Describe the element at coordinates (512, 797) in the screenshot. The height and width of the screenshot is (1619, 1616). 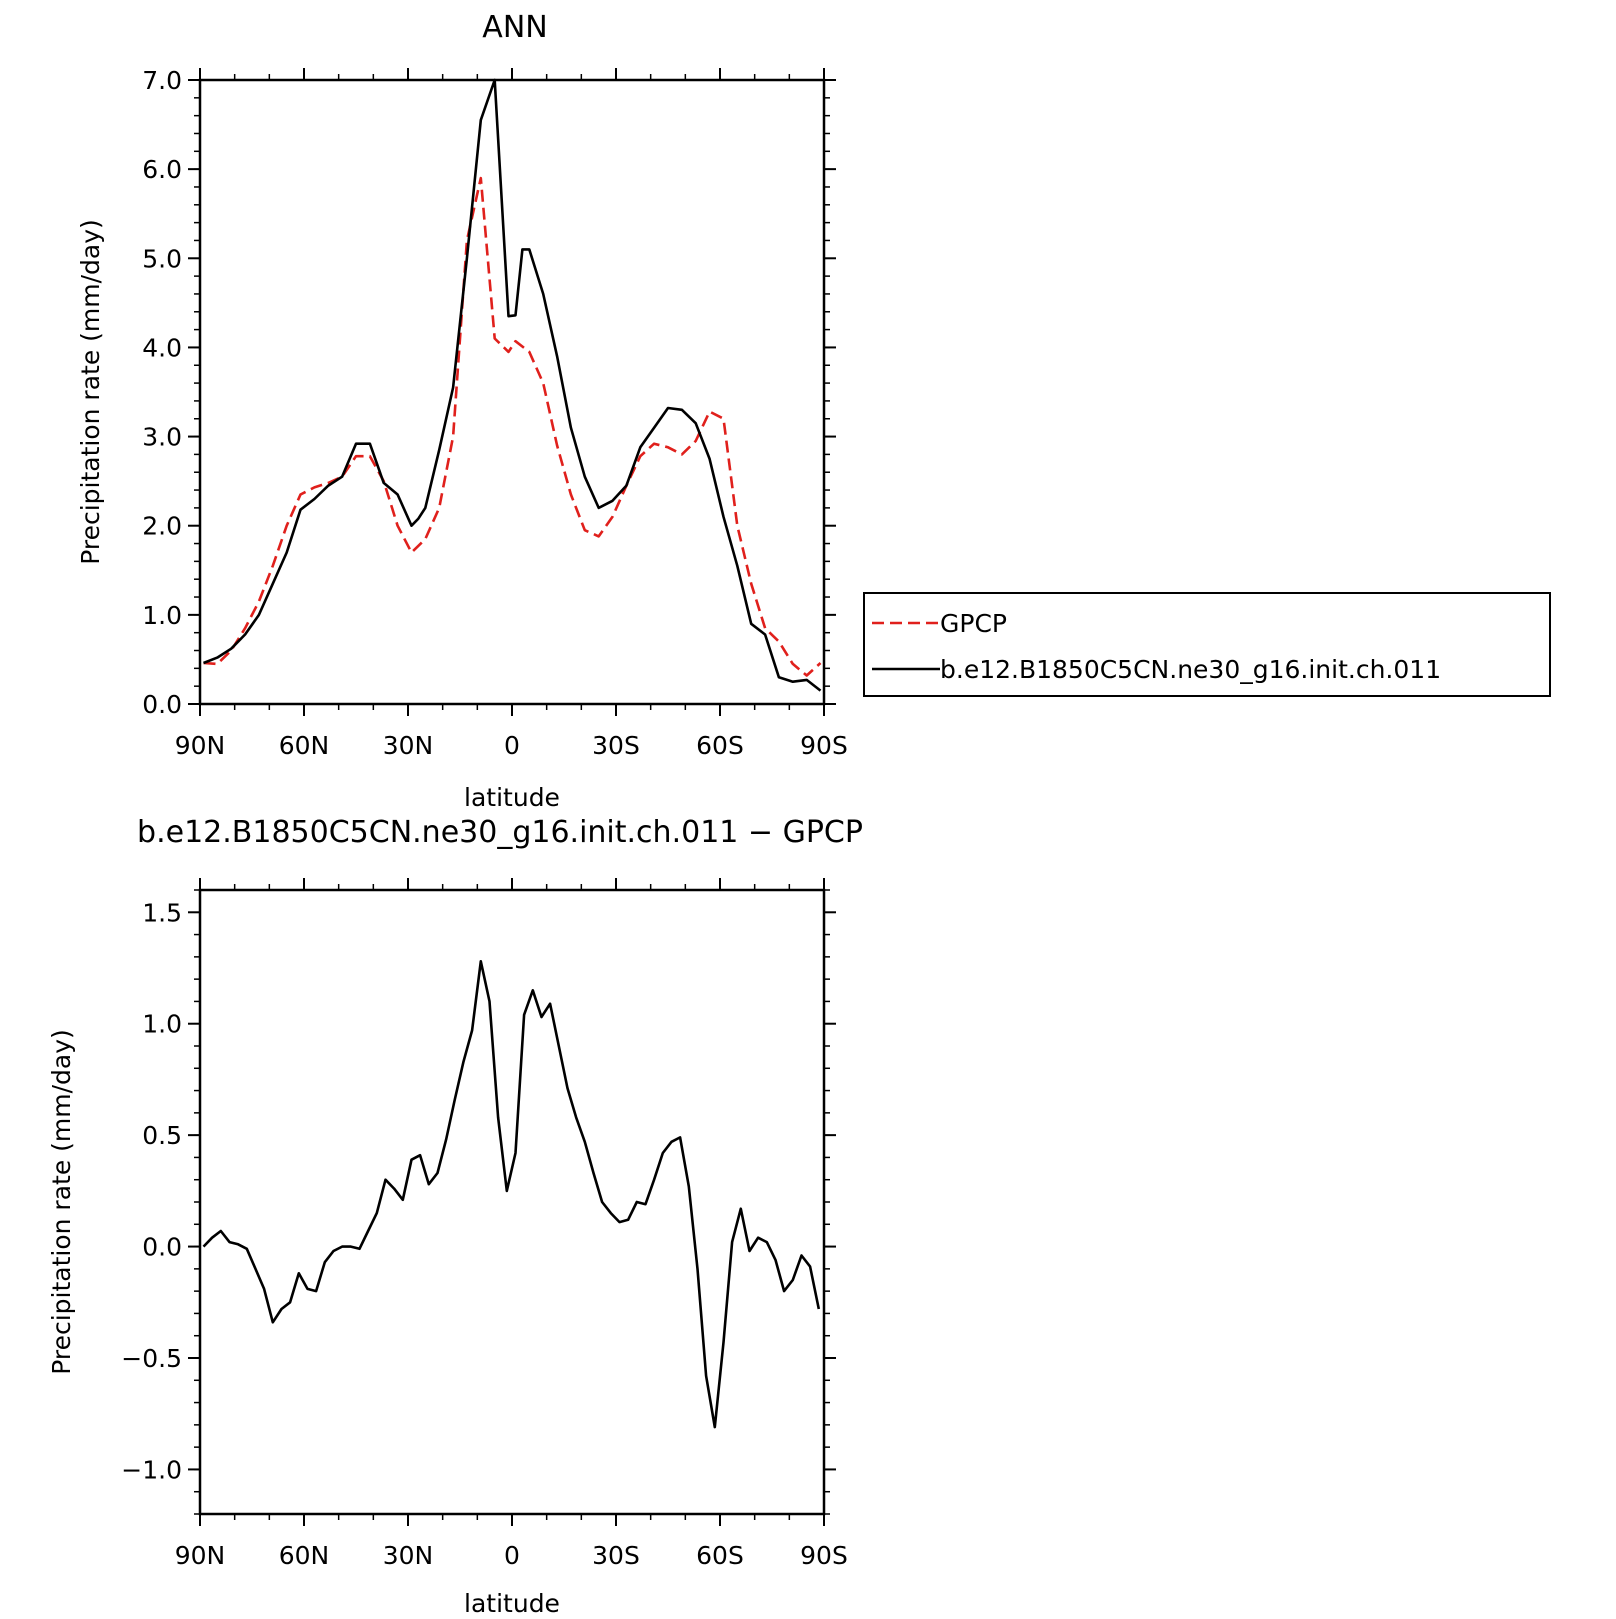
I see `top-x-axis-label: latitude` at that location.